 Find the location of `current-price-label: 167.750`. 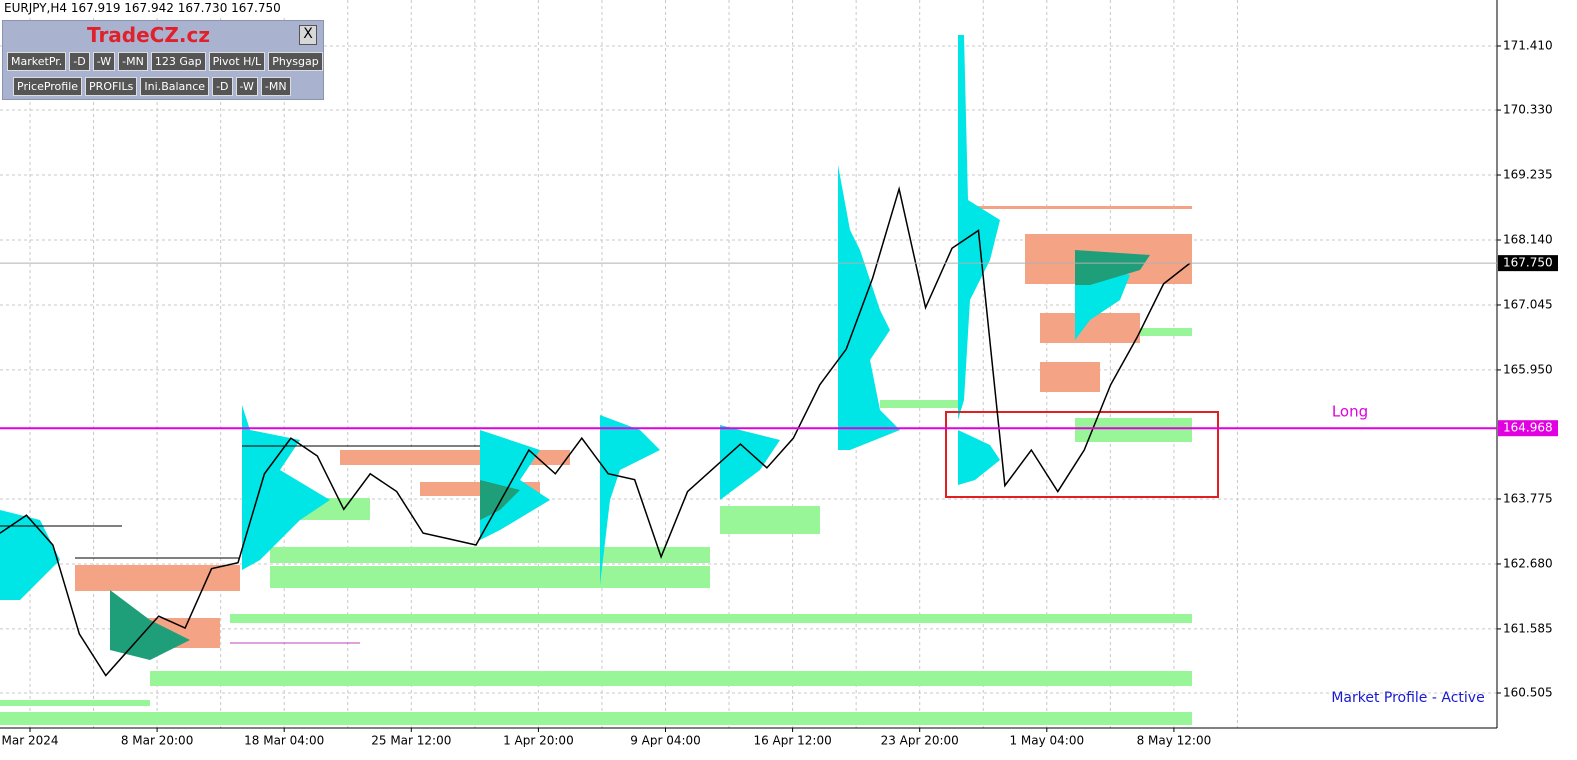

current-price-label: 167.750 is located at coordinates (1528, 263).